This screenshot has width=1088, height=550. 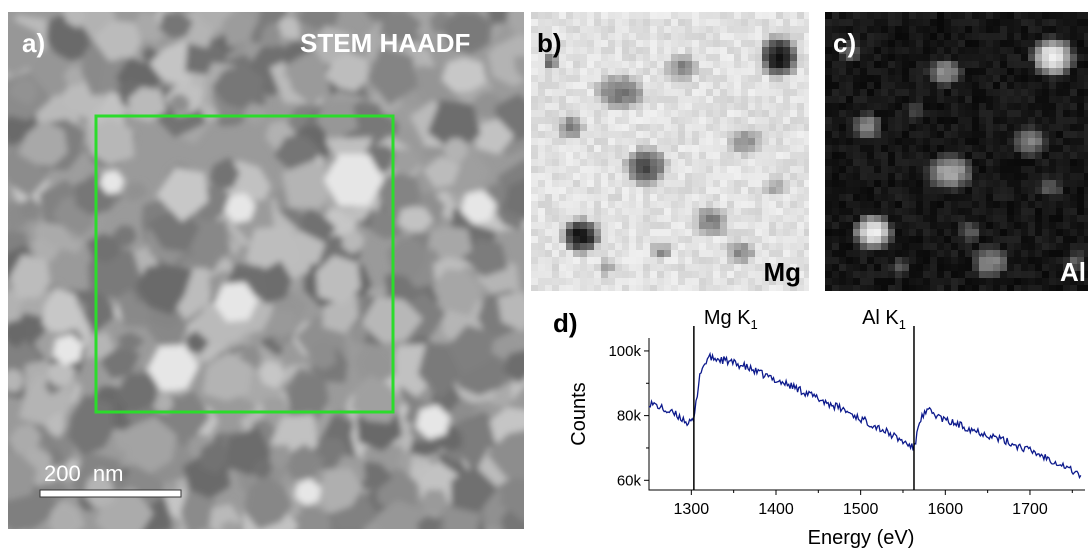 What do you see at coordinates (110, 493) in the screenshot?
I see `scalebar` at bounding box center [110, 493].